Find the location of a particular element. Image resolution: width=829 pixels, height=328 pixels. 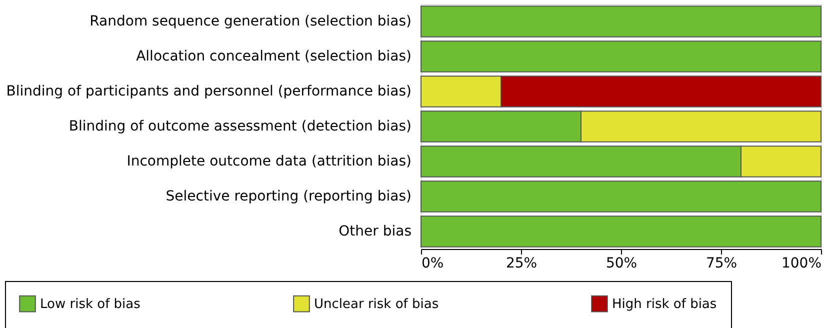

x-tick-label: 100% is located at coordinates (801, 264).